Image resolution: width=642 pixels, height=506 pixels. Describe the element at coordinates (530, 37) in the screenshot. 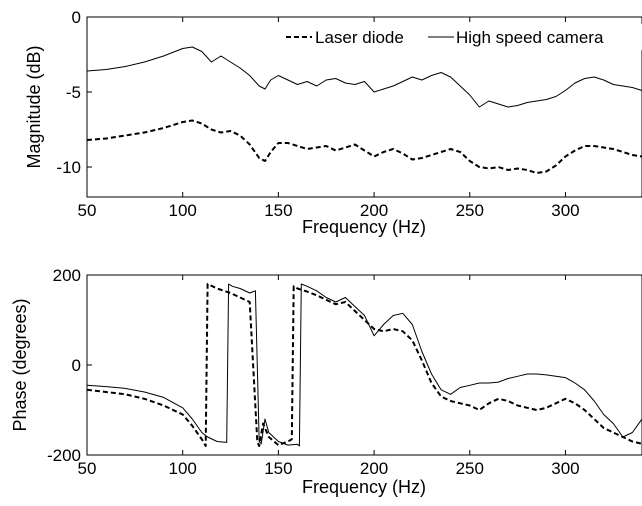

I see `legend-high-speed-camera-label: High speed camera` at that location.